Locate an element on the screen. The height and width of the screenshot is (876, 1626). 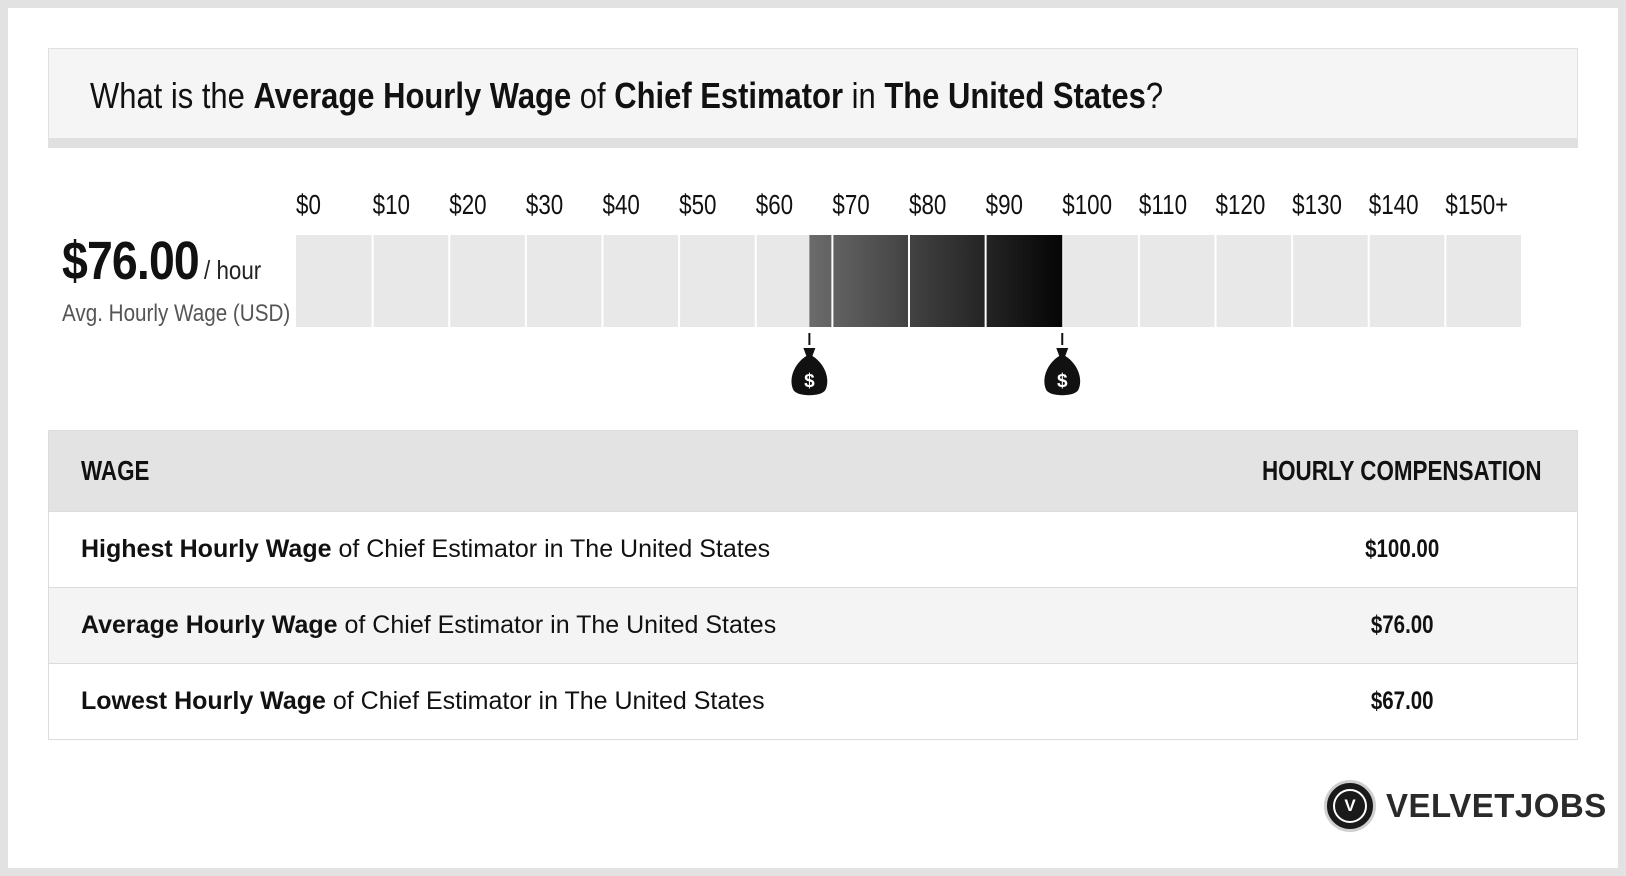
average-wage-value: $76.00/ hour is located at coordinates (161, 261).